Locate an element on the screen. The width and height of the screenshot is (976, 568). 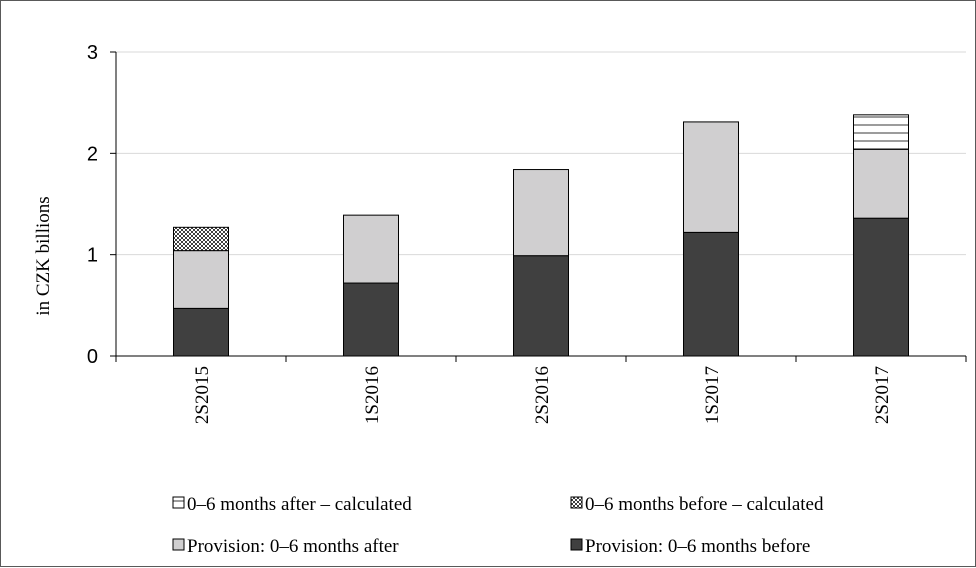
x-tick-label-2: 2S2016 is located at coordinates (542, 395).